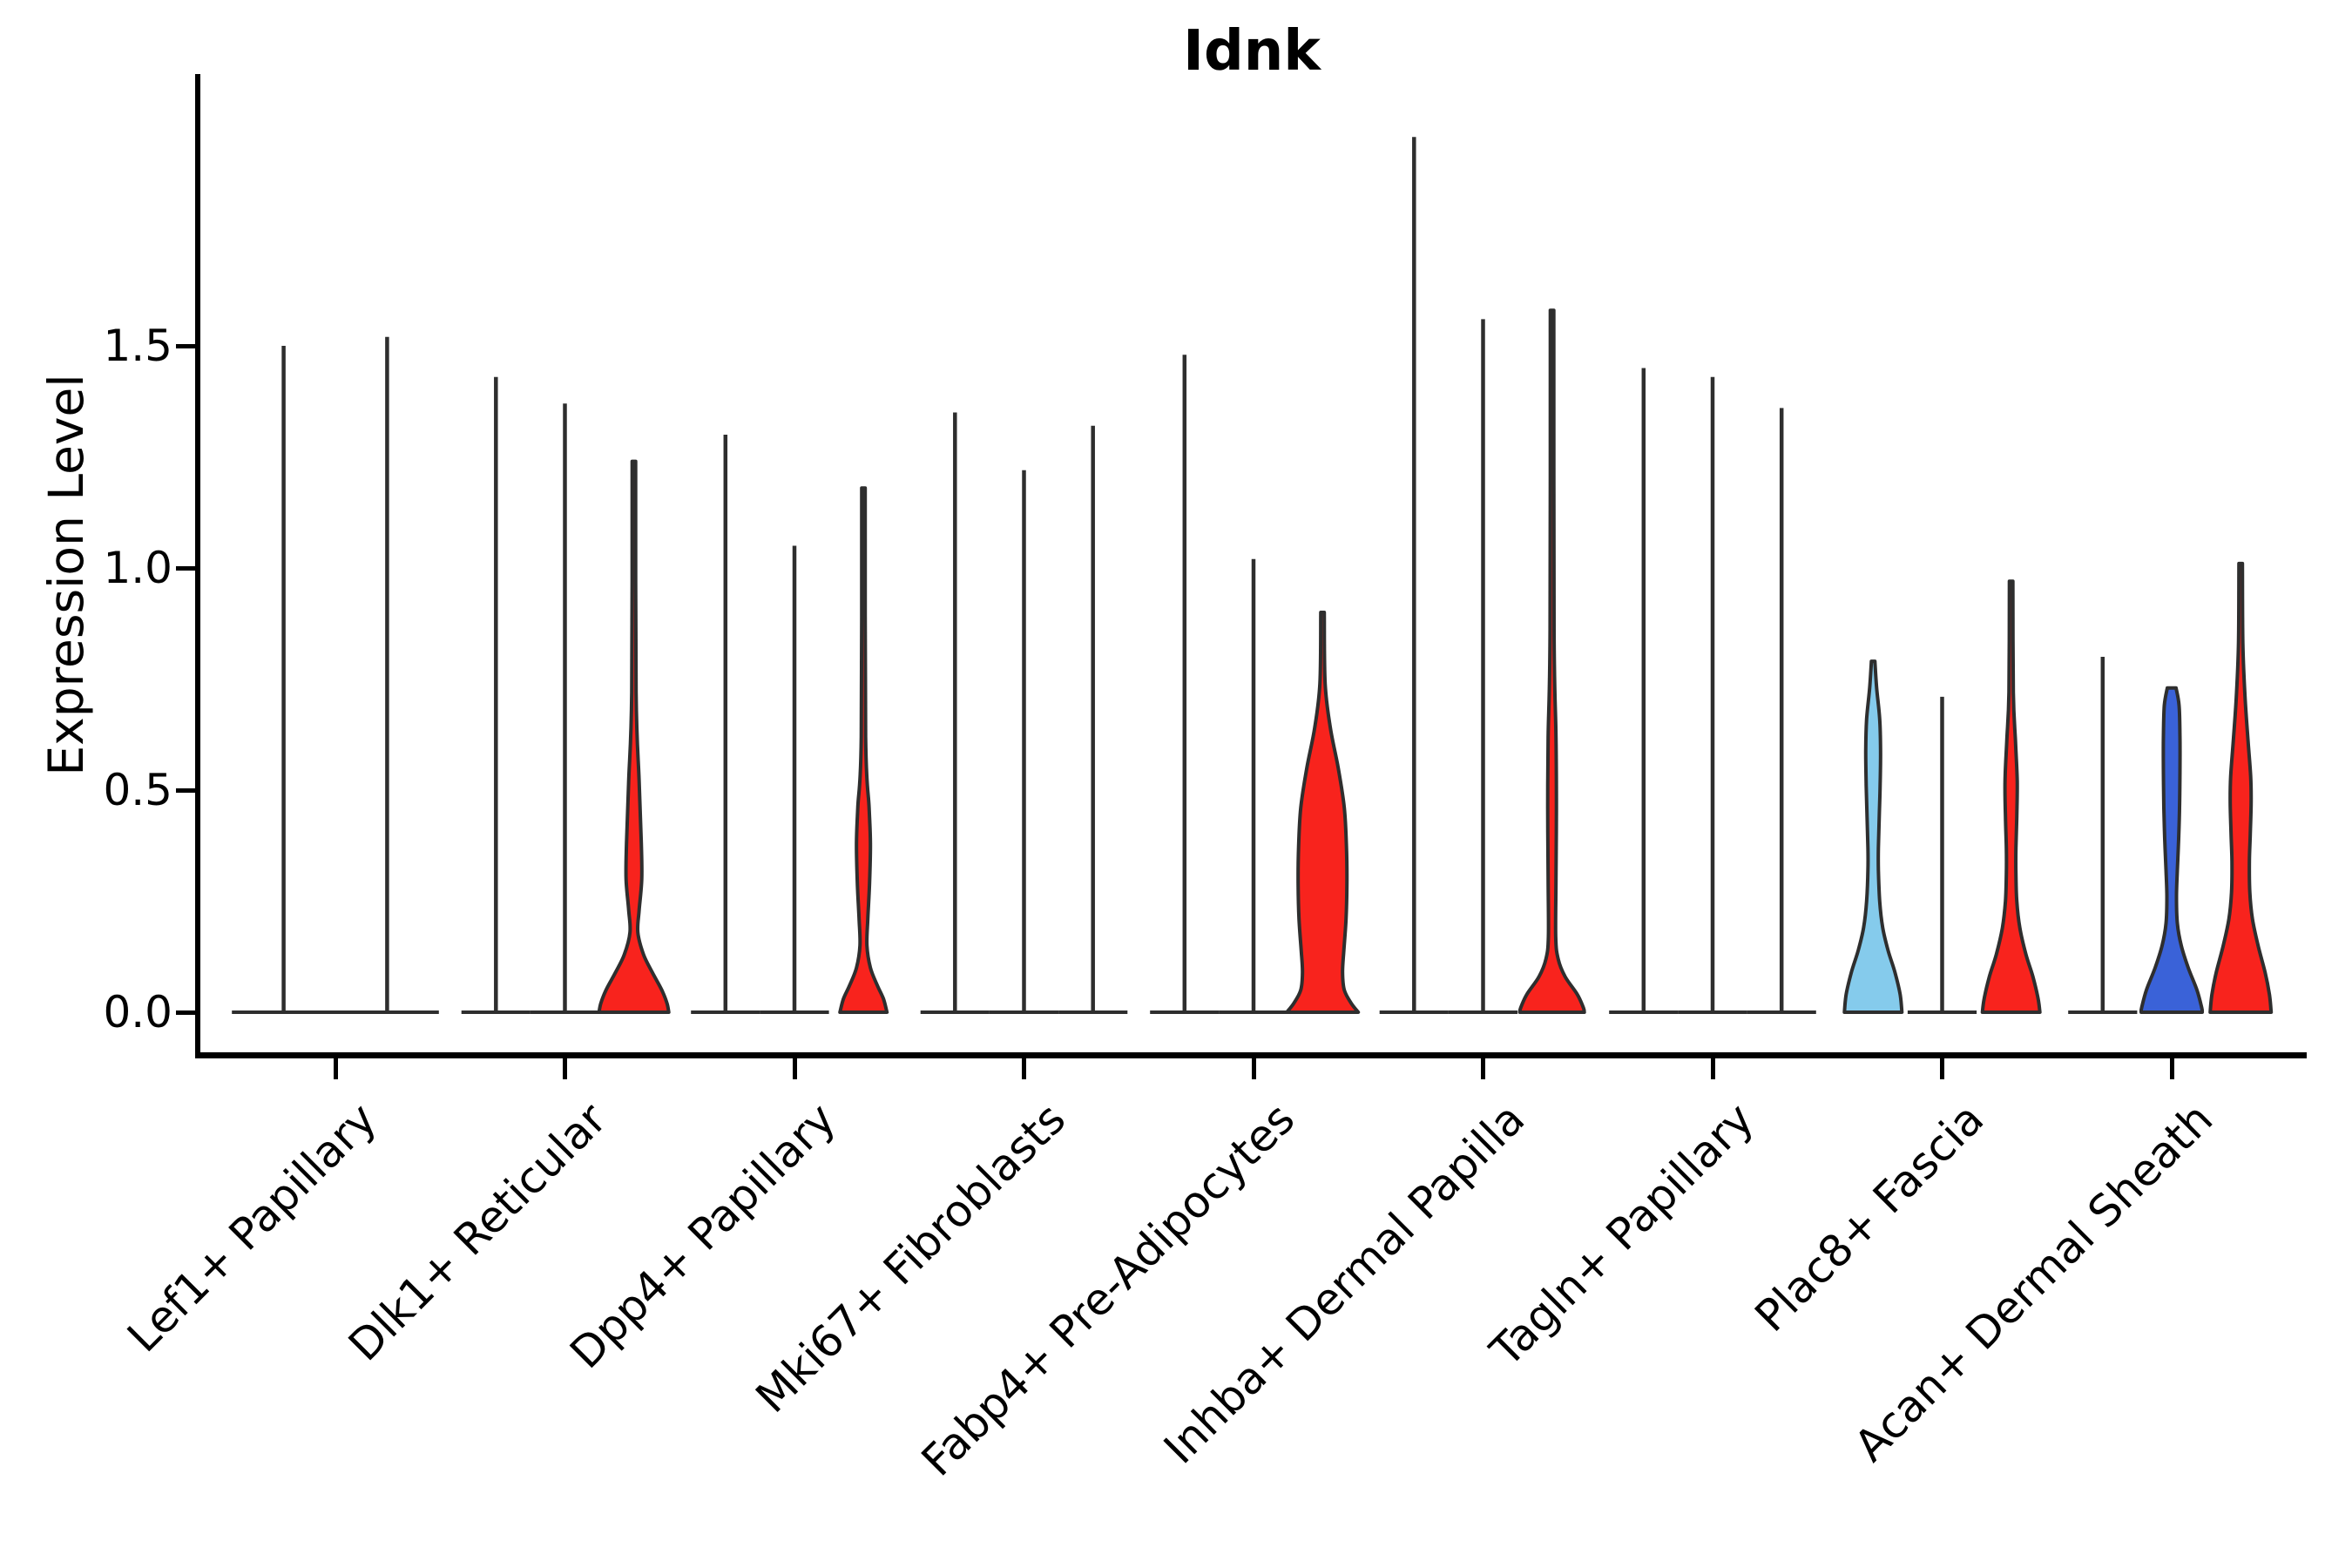  I want to click on y-tick-label: 1.5, so click(137, 346).